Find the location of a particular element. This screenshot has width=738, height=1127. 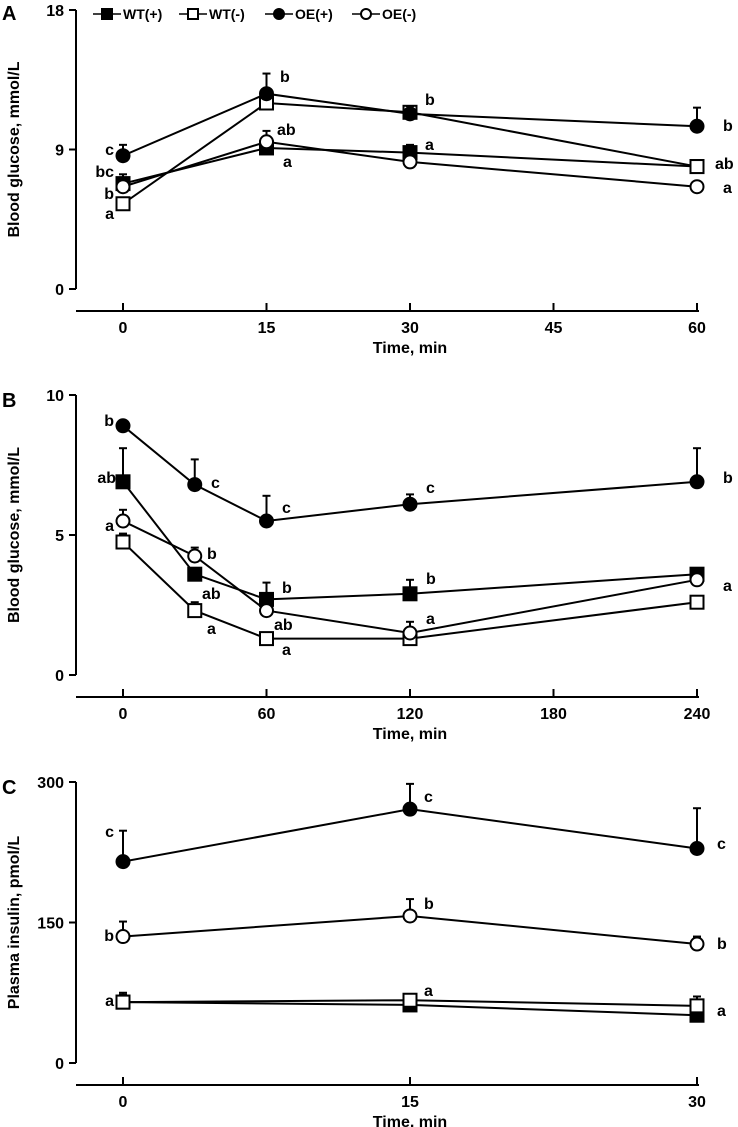

legend-item: WT(+) is located at coordinates (127, 14).